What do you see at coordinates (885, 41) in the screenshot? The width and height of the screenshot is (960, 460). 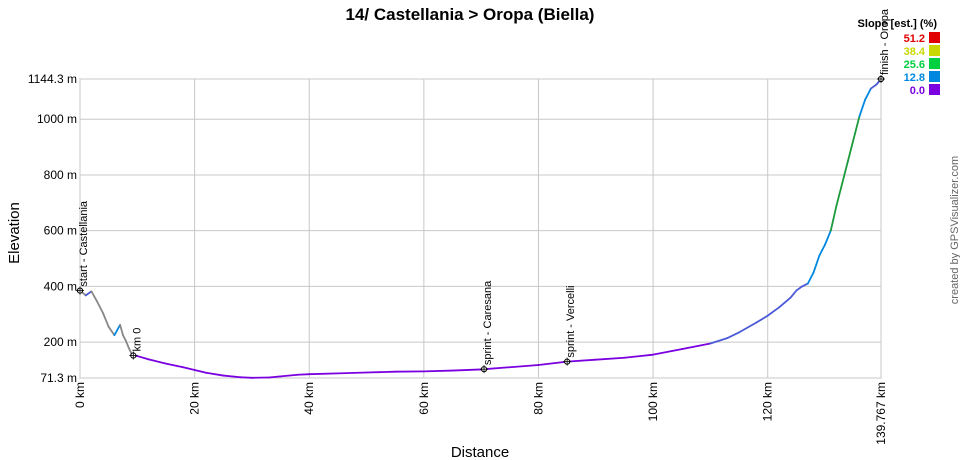 I see `waypoint-label: finish - Oropa` at bounding box center [885, 41].